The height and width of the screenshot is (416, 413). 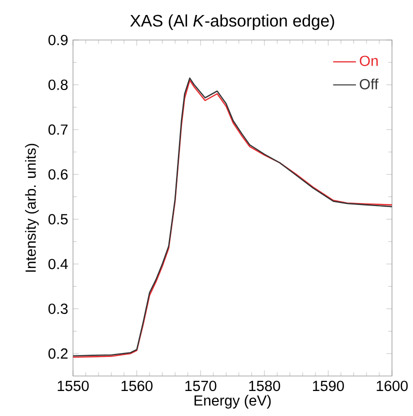 I want to click on y-tick-label: 0.8, so click(x=58, y=85).